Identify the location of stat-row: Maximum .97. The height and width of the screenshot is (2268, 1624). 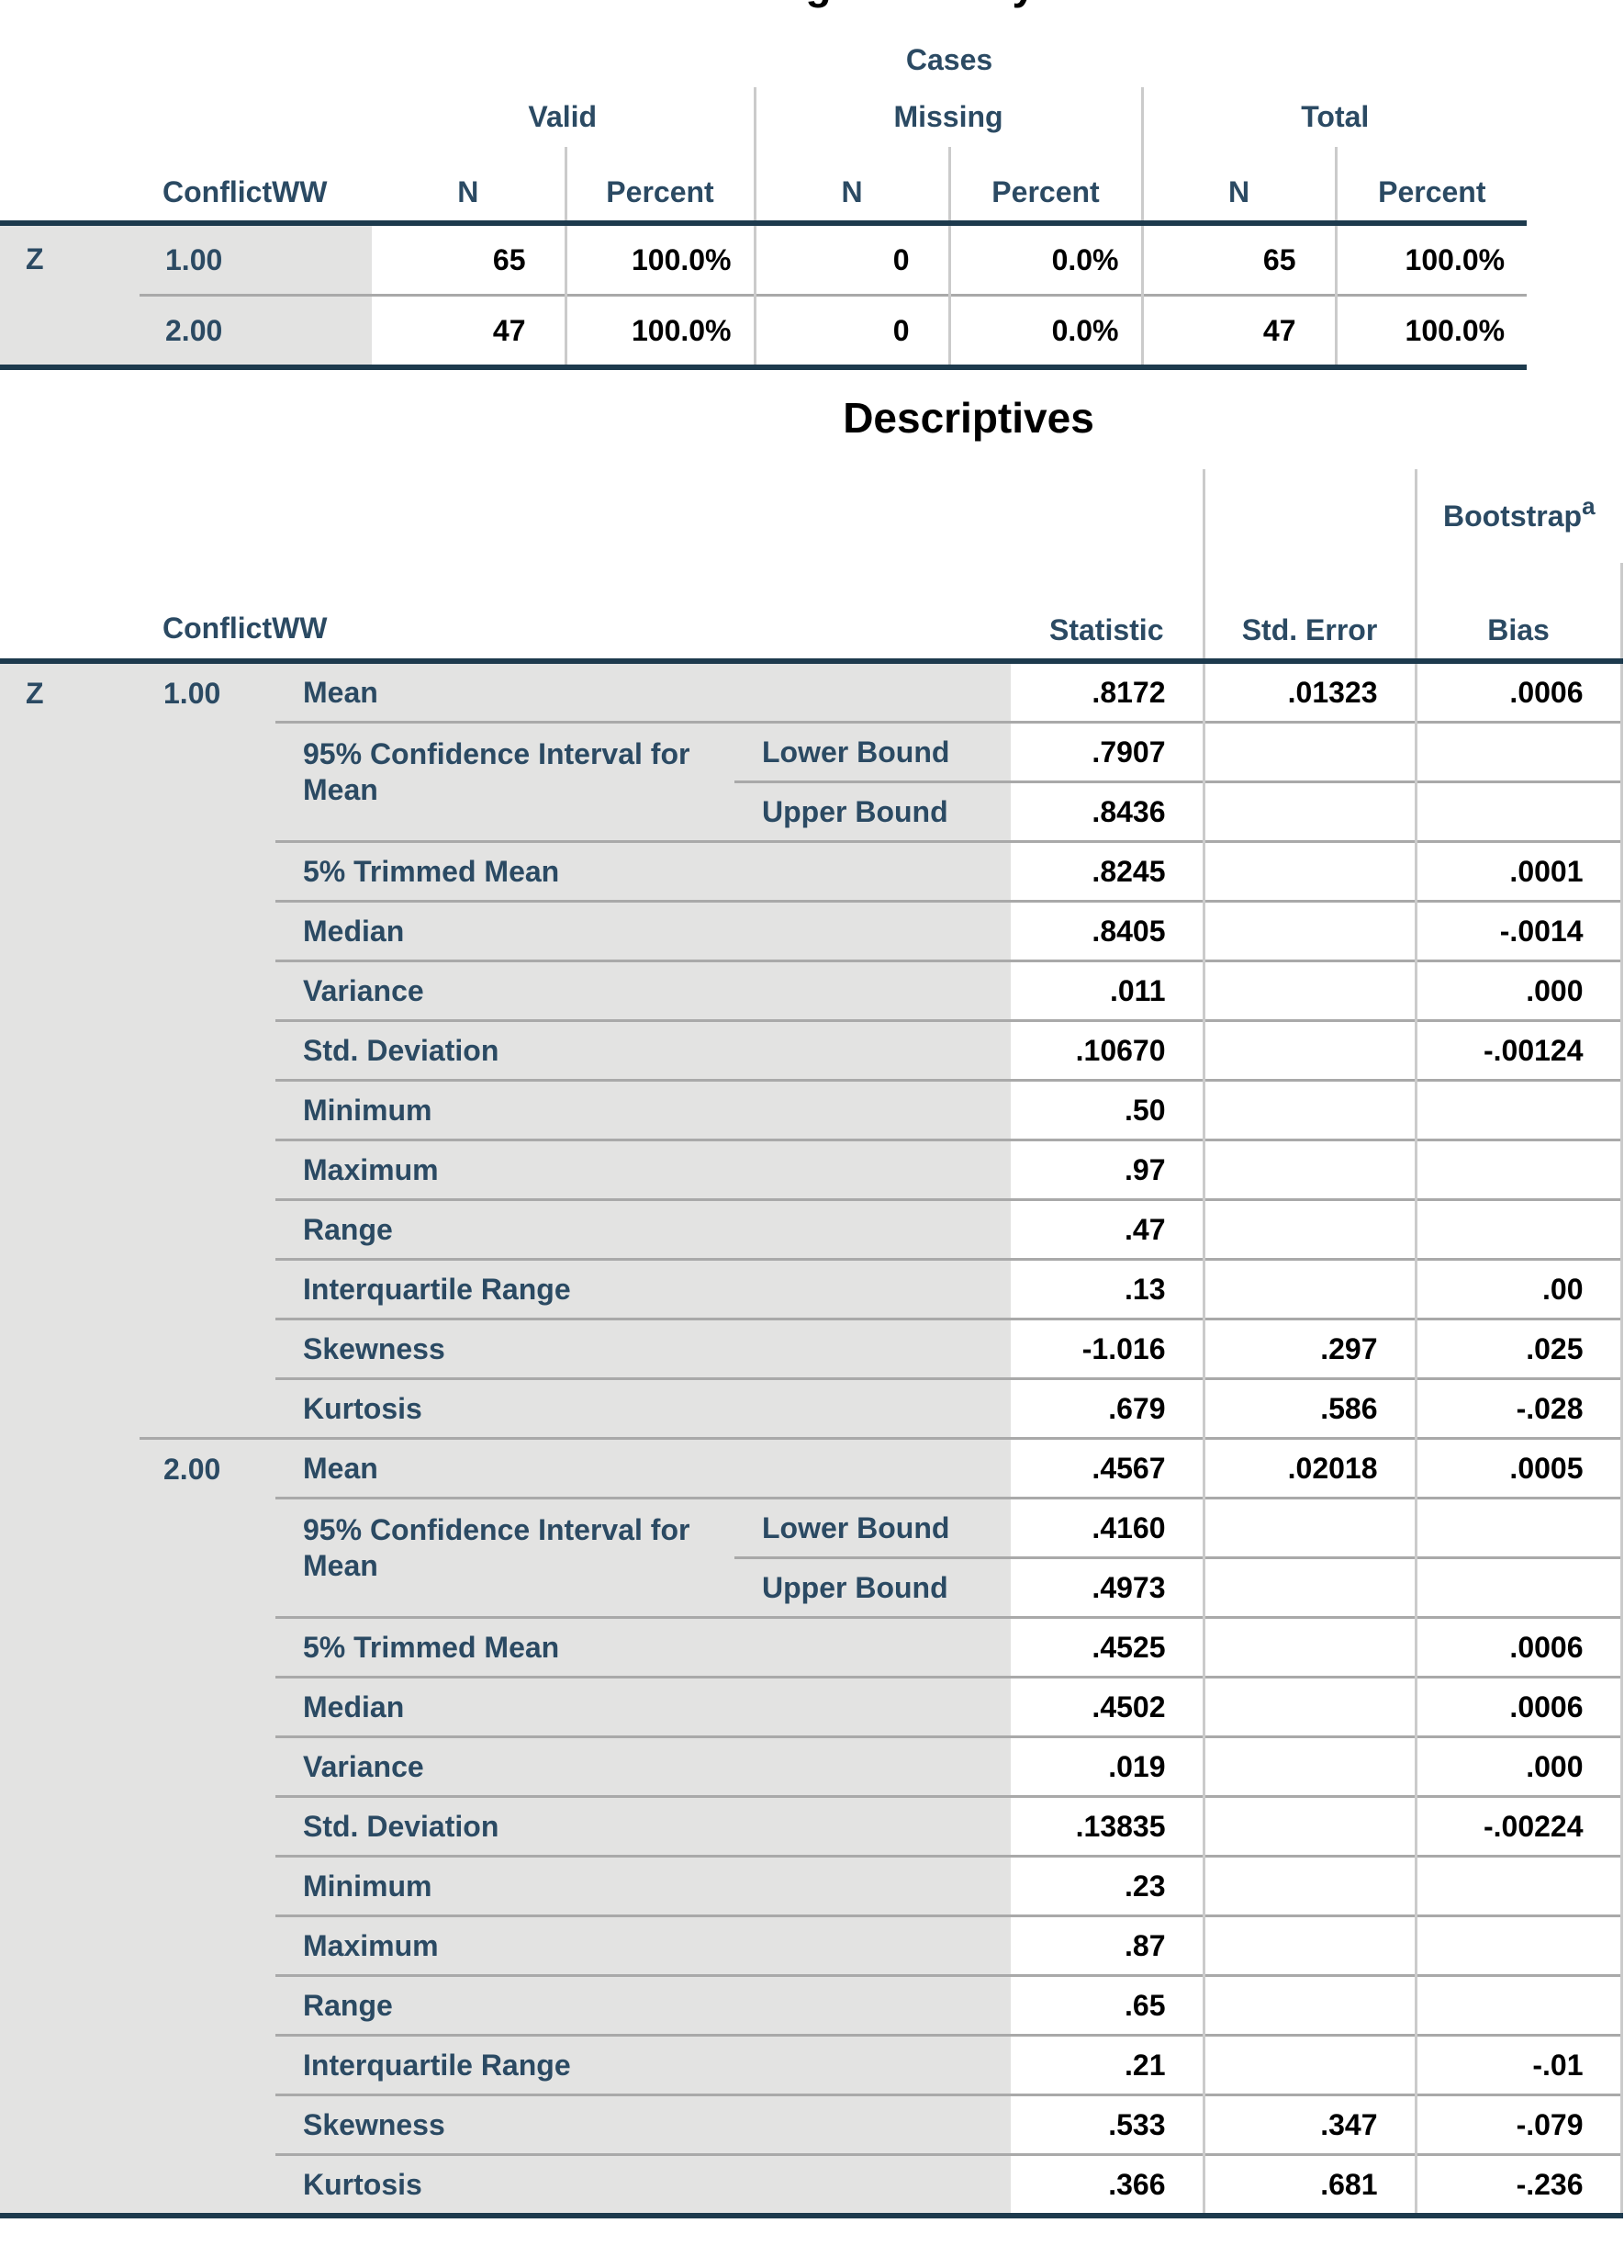
(811, 1169).